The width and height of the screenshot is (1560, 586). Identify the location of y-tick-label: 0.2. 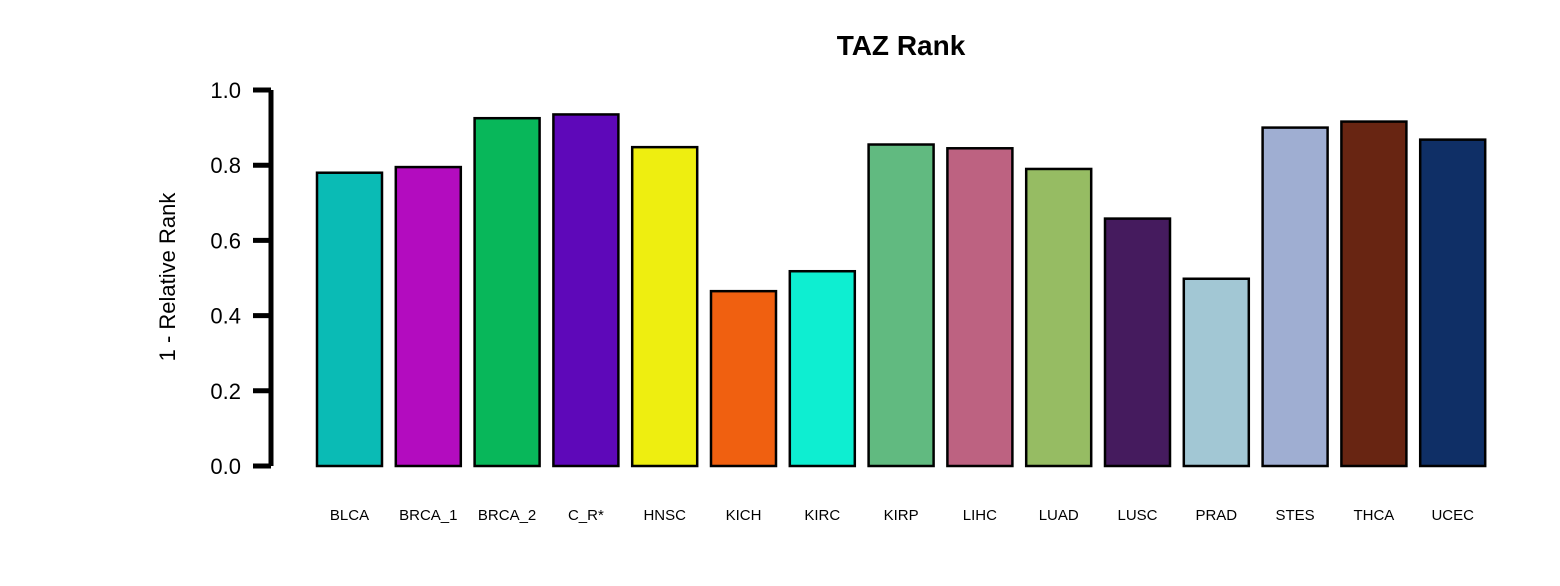
(225, 391).